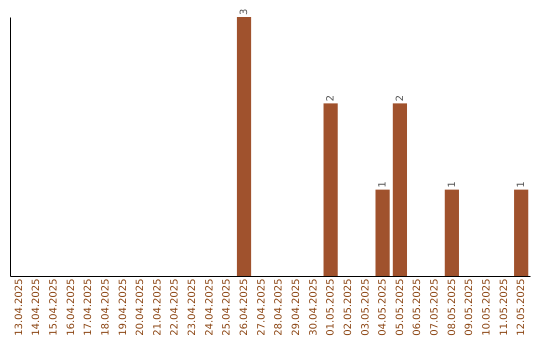 The width and height of the screenshot is (540, 340). What do you see at coordinates (227, 307) in the screenshot?
I see `x-tick-label: 25.04.2025` at bounding box center [227, 307].